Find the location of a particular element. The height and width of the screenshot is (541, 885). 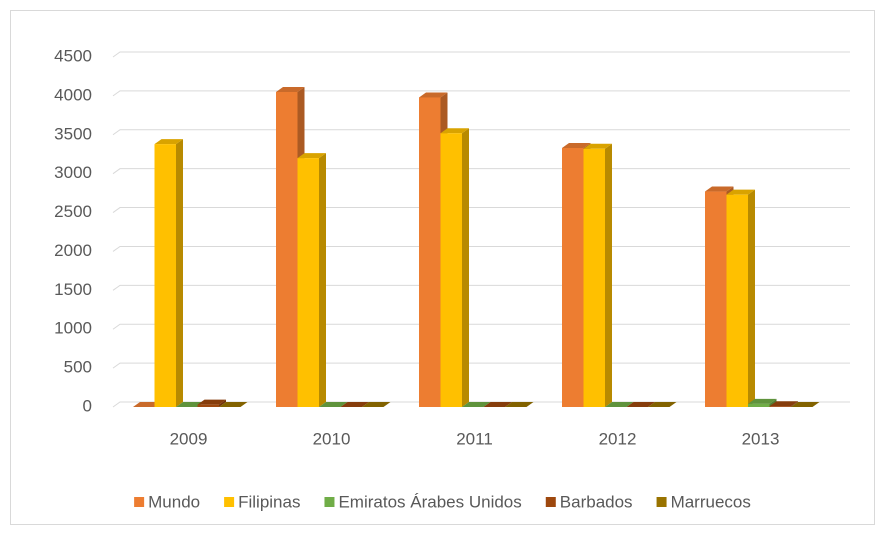

y-tick-label: 1500 is located at coordinates (73, 289).